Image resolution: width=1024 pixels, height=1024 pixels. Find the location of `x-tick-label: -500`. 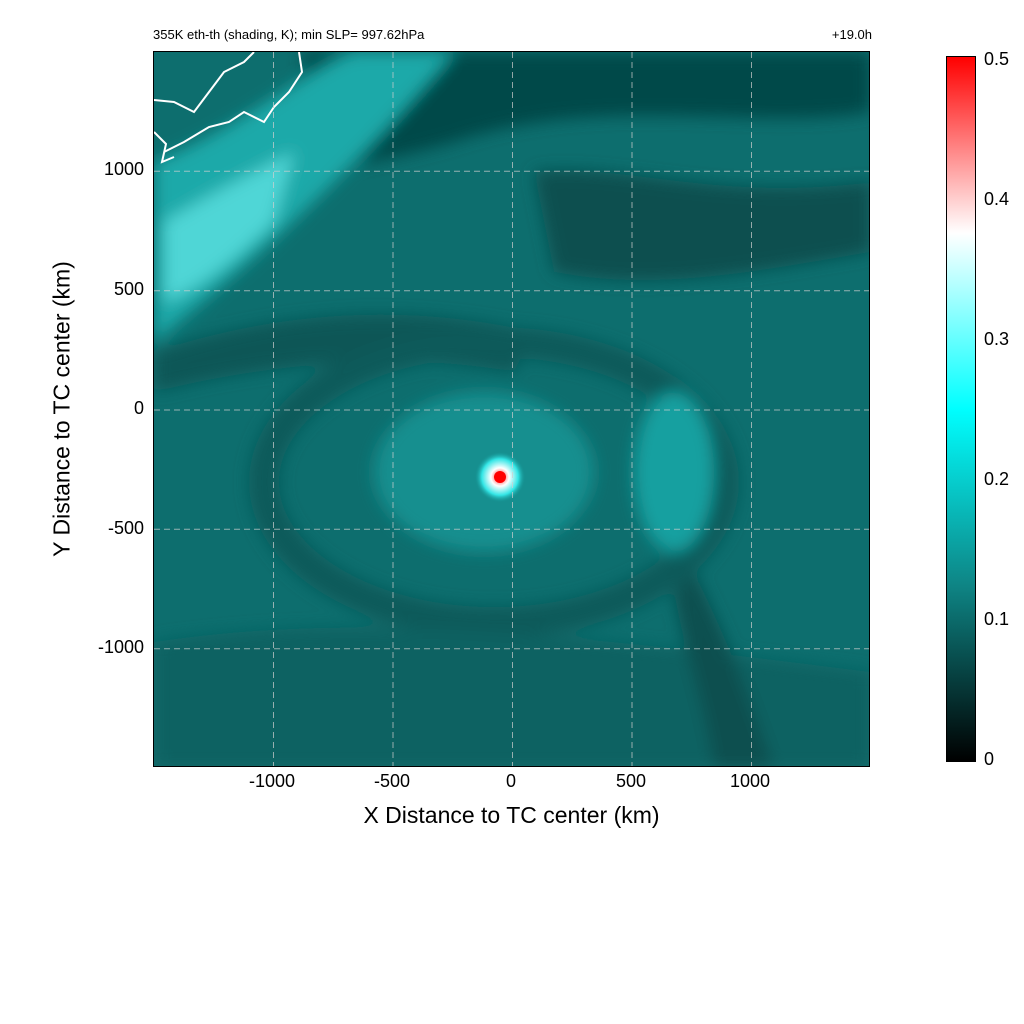

x-tick-label: -500 is located at coordinates (392, 781).